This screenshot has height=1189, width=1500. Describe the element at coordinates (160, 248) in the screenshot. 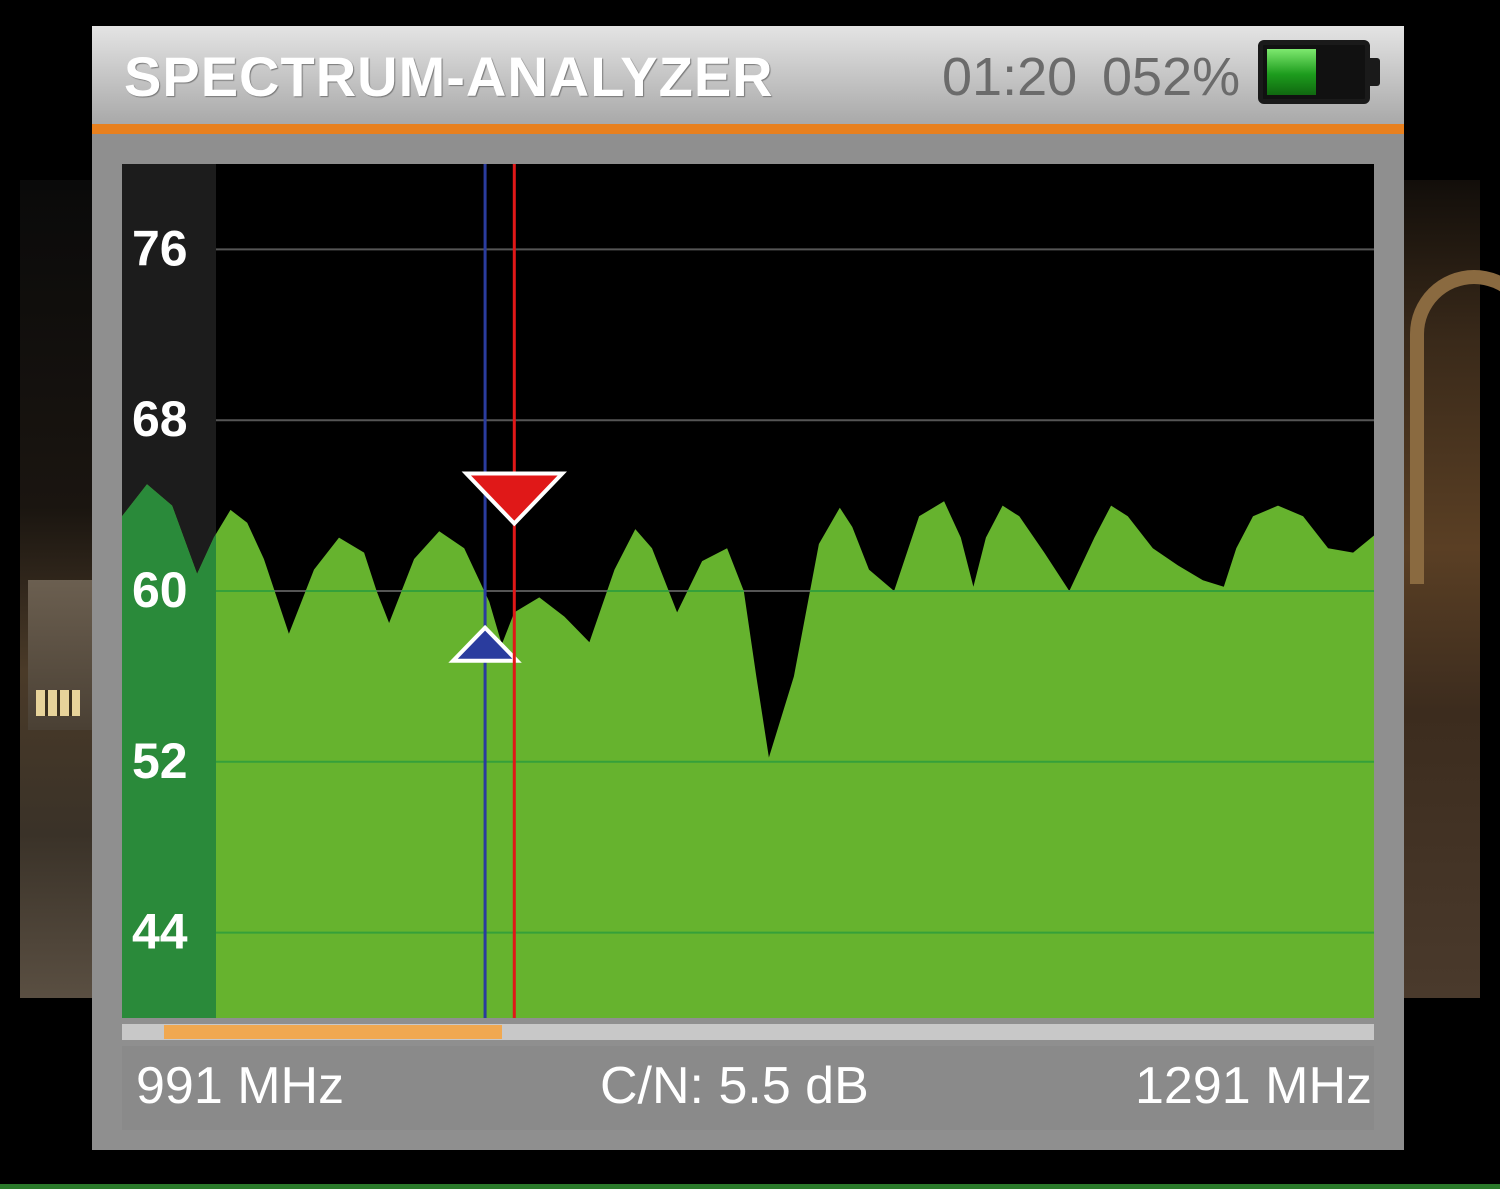

I see `y-tick-label-76: 76` at that location.